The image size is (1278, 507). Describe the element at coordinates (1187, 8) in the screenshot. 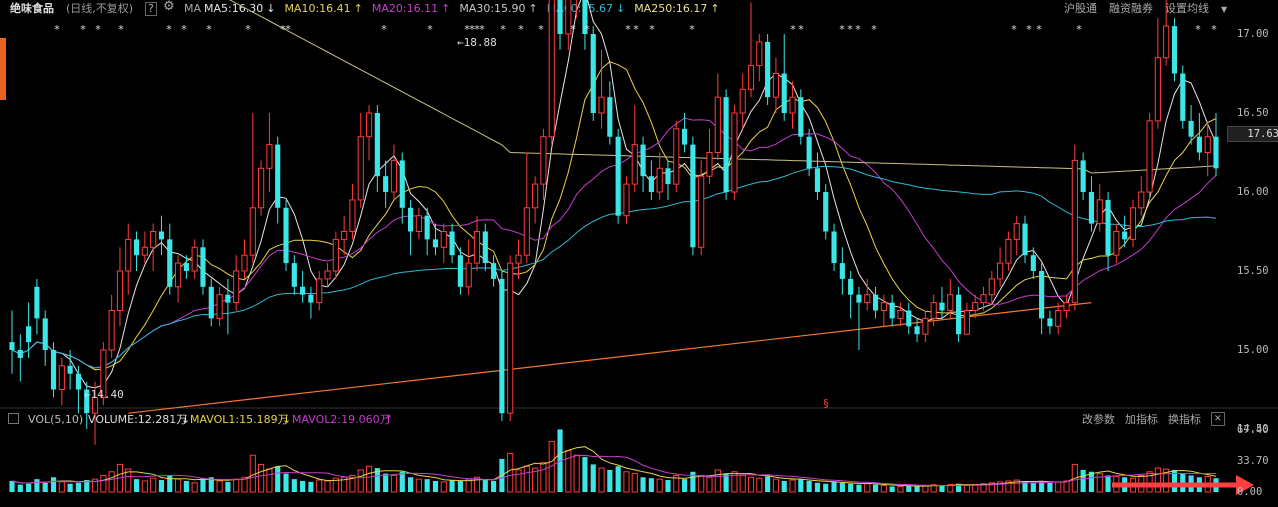

I see `menu-item-2: 设置均线` at that location.